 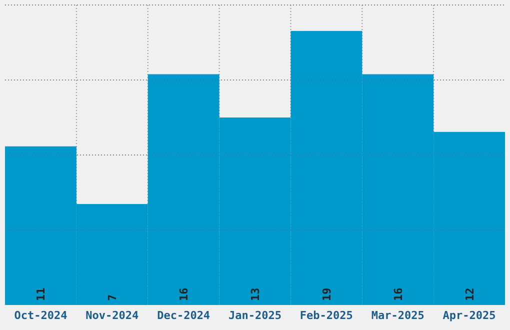 What do you see at coordinates (183, 315) in the screenshot?
I see `x-tick-label: Dec-2024` at bounding box center [183, 315].